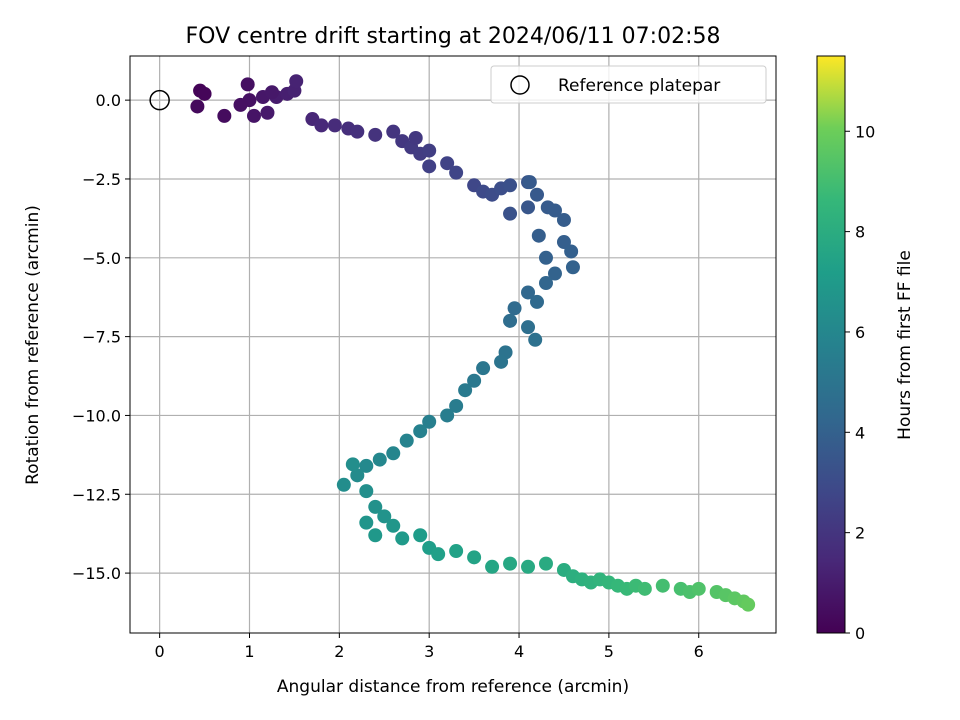 This screenshot has height=720, width=960. I want to click on colorbar-label: Hours from first FF file, so click(905, 345).